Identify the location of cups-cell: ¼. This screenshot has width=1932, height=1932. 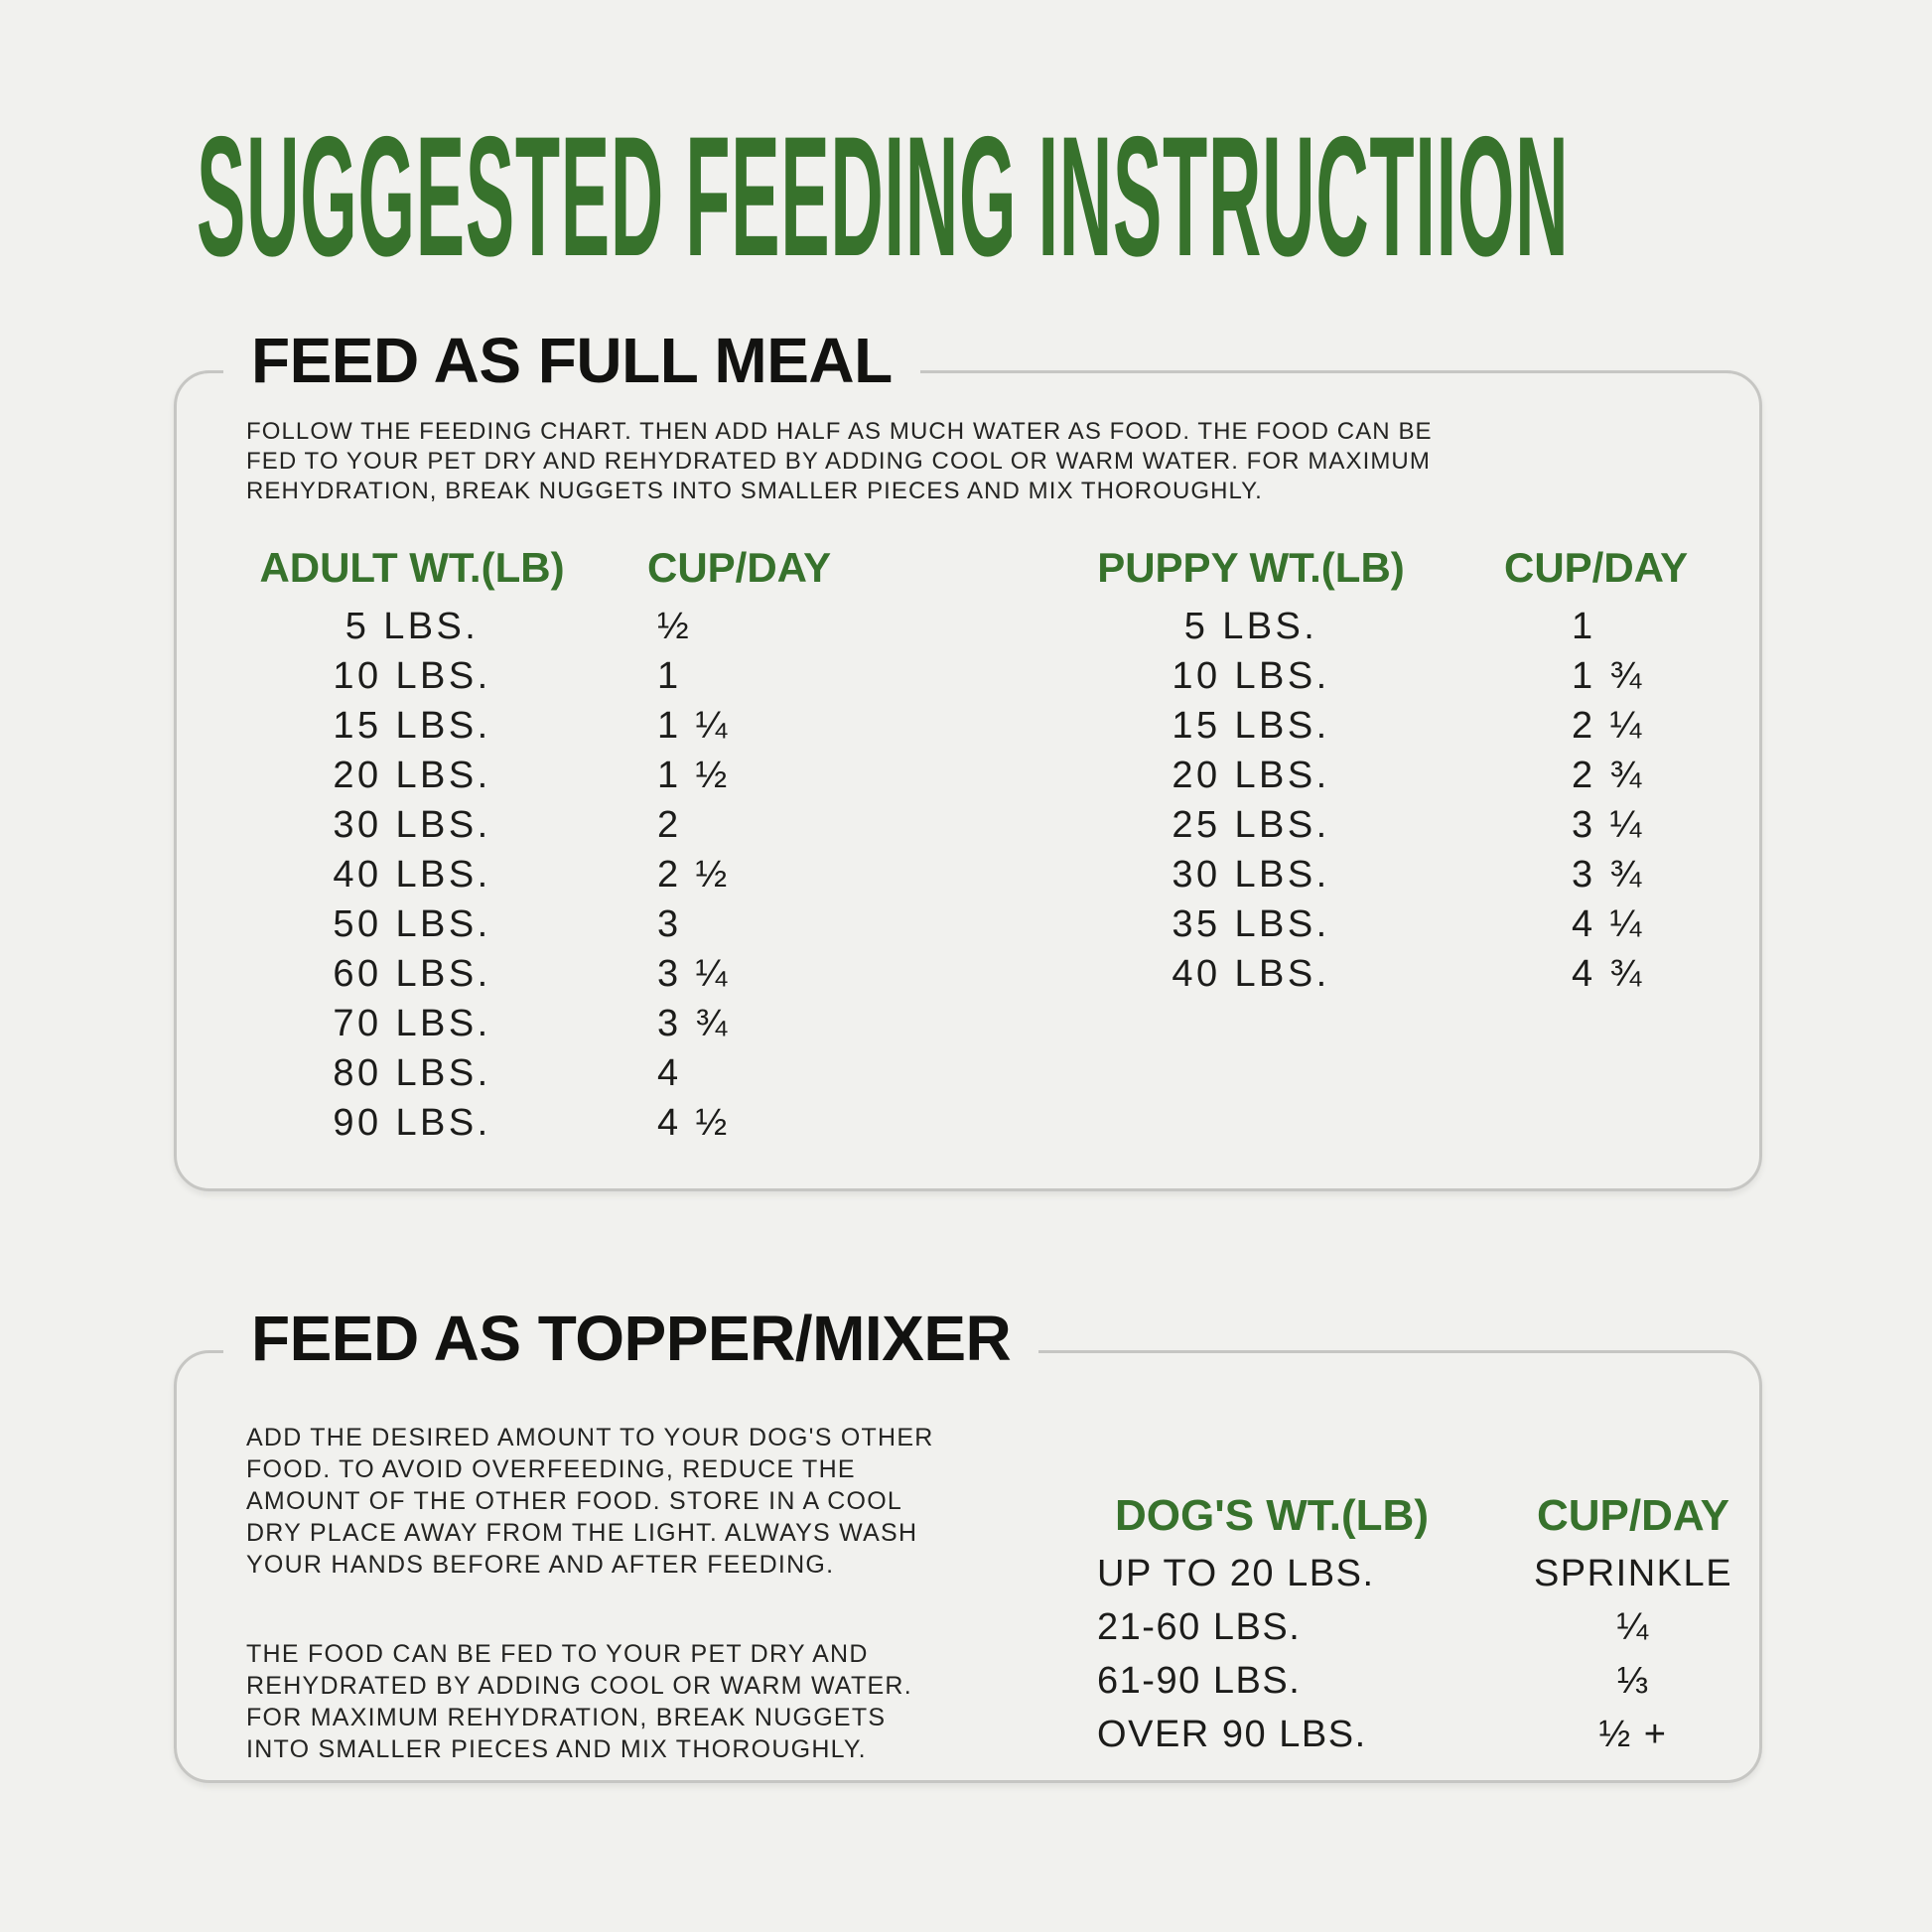
(1633, 1627).